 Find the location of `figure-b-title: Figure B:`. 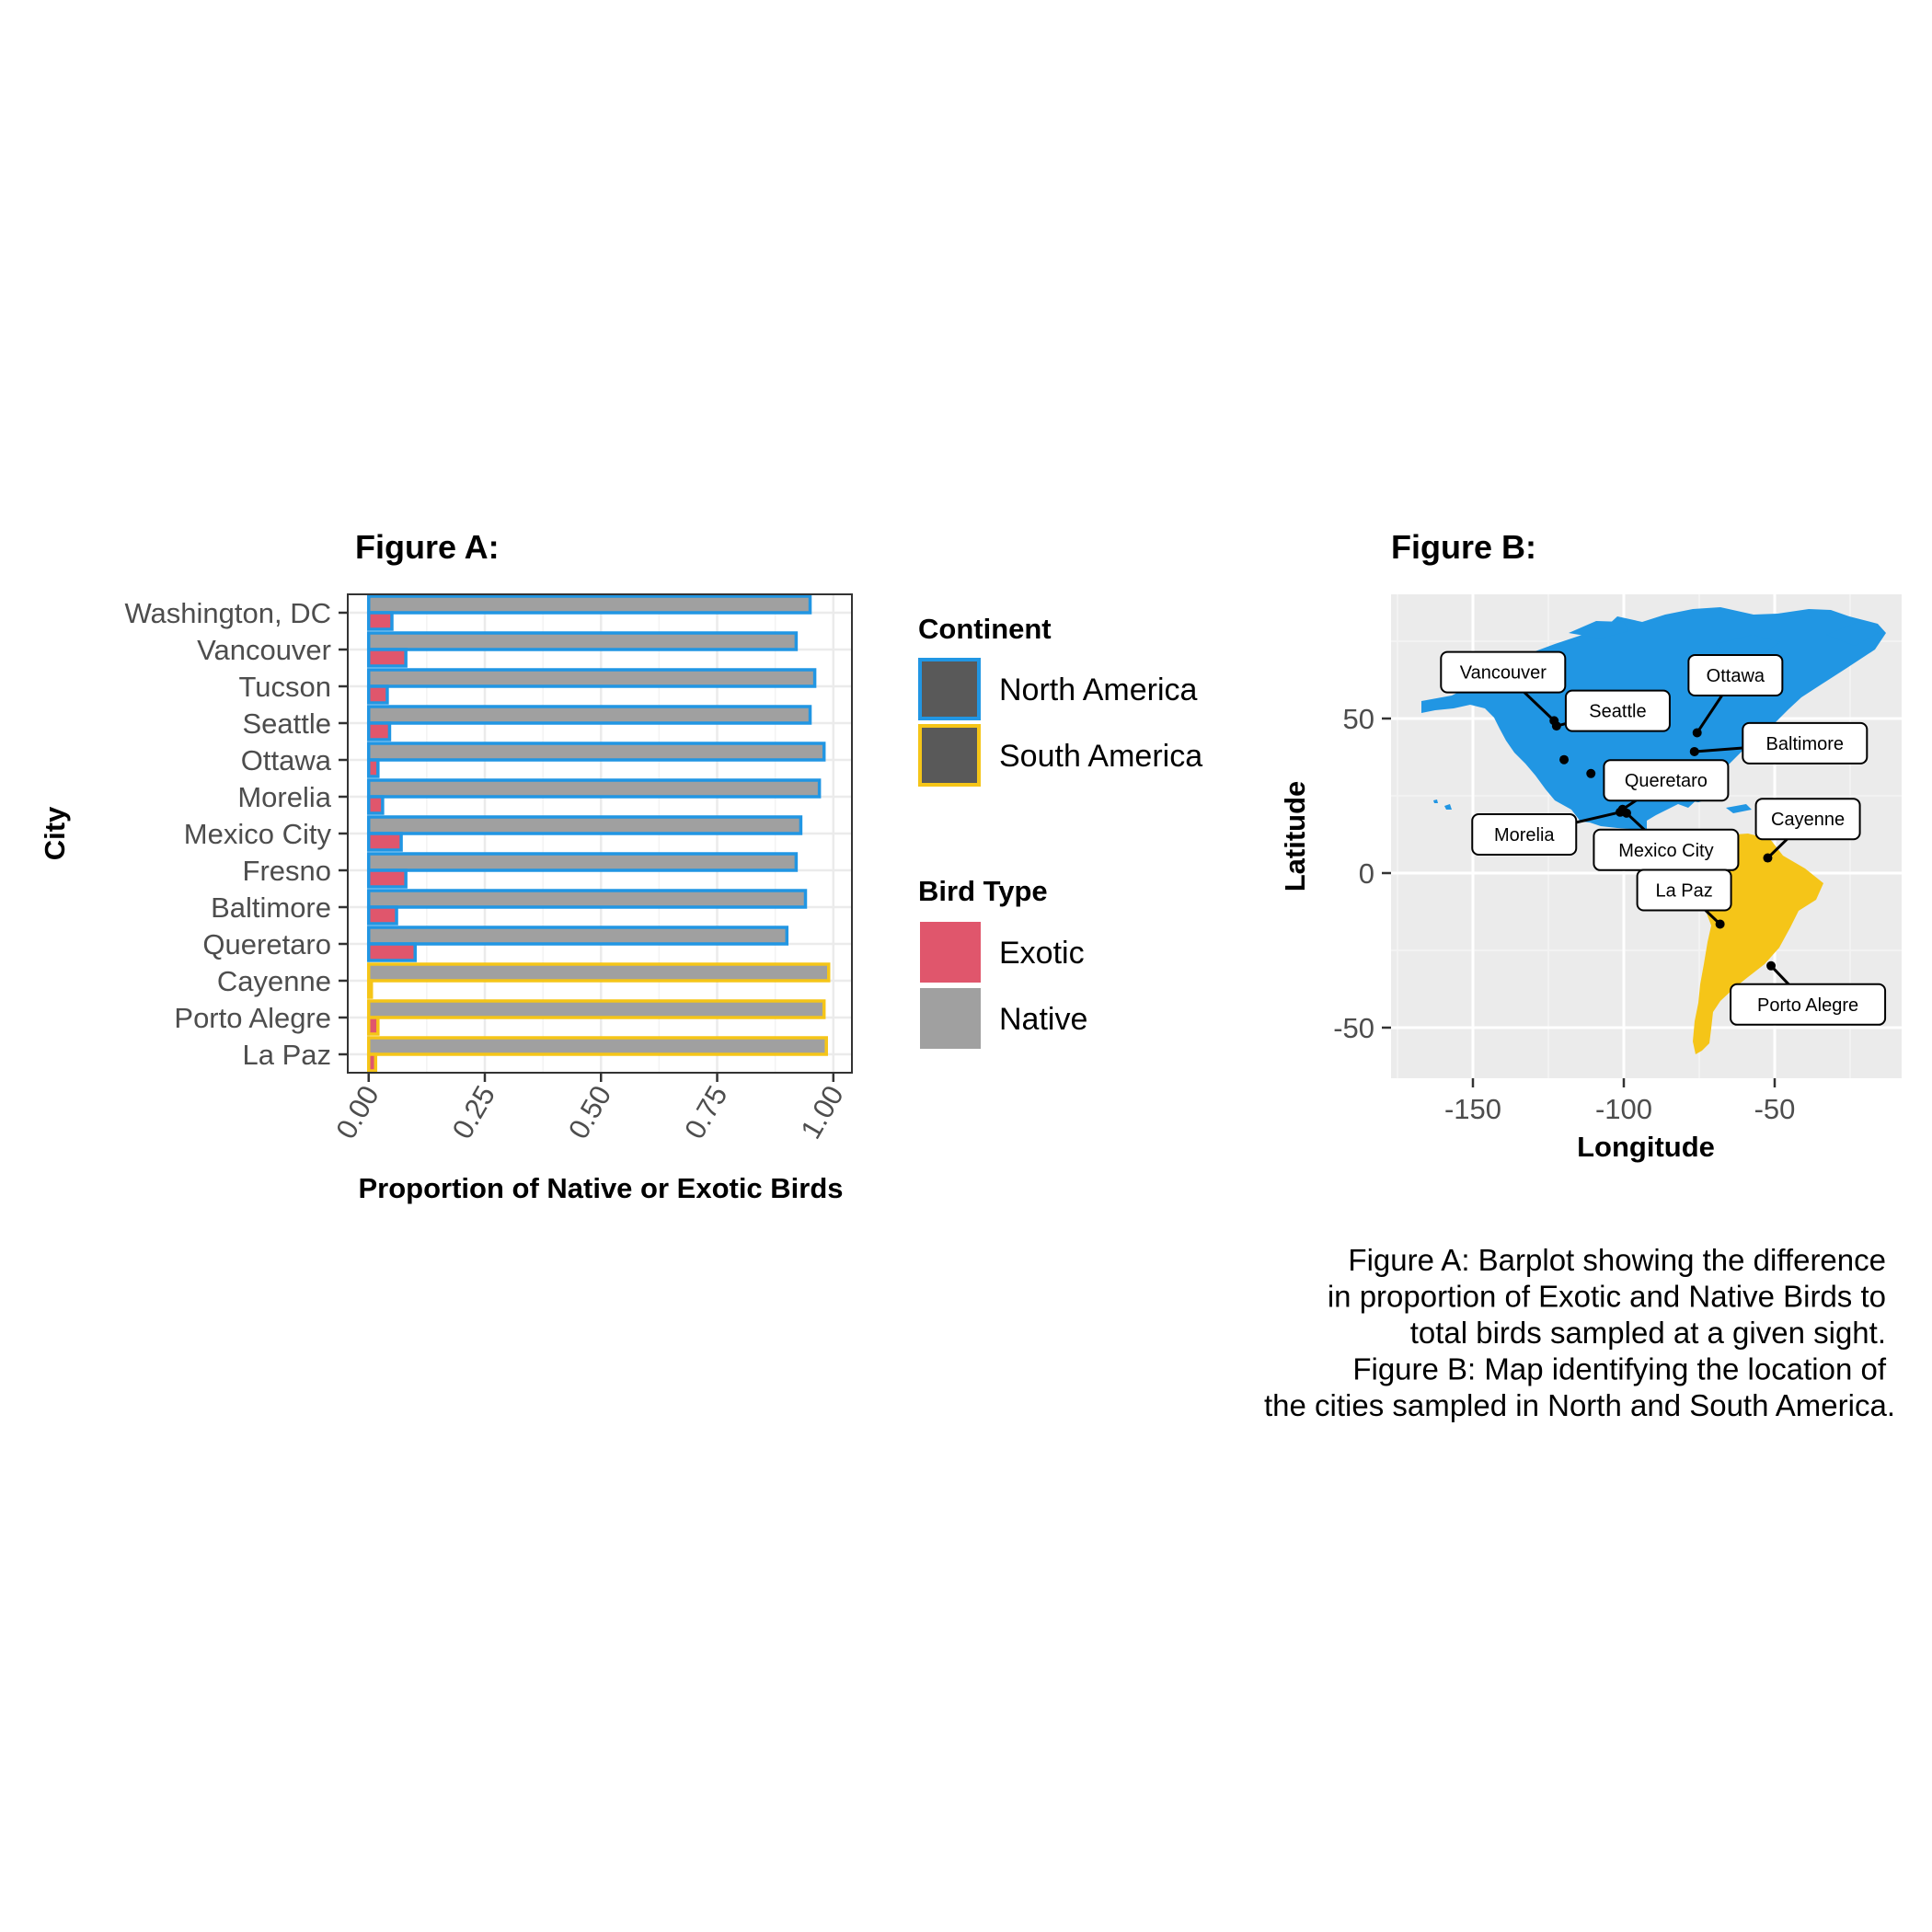

figure-b-title: Figure B: is located at coordinates (1463, 547).